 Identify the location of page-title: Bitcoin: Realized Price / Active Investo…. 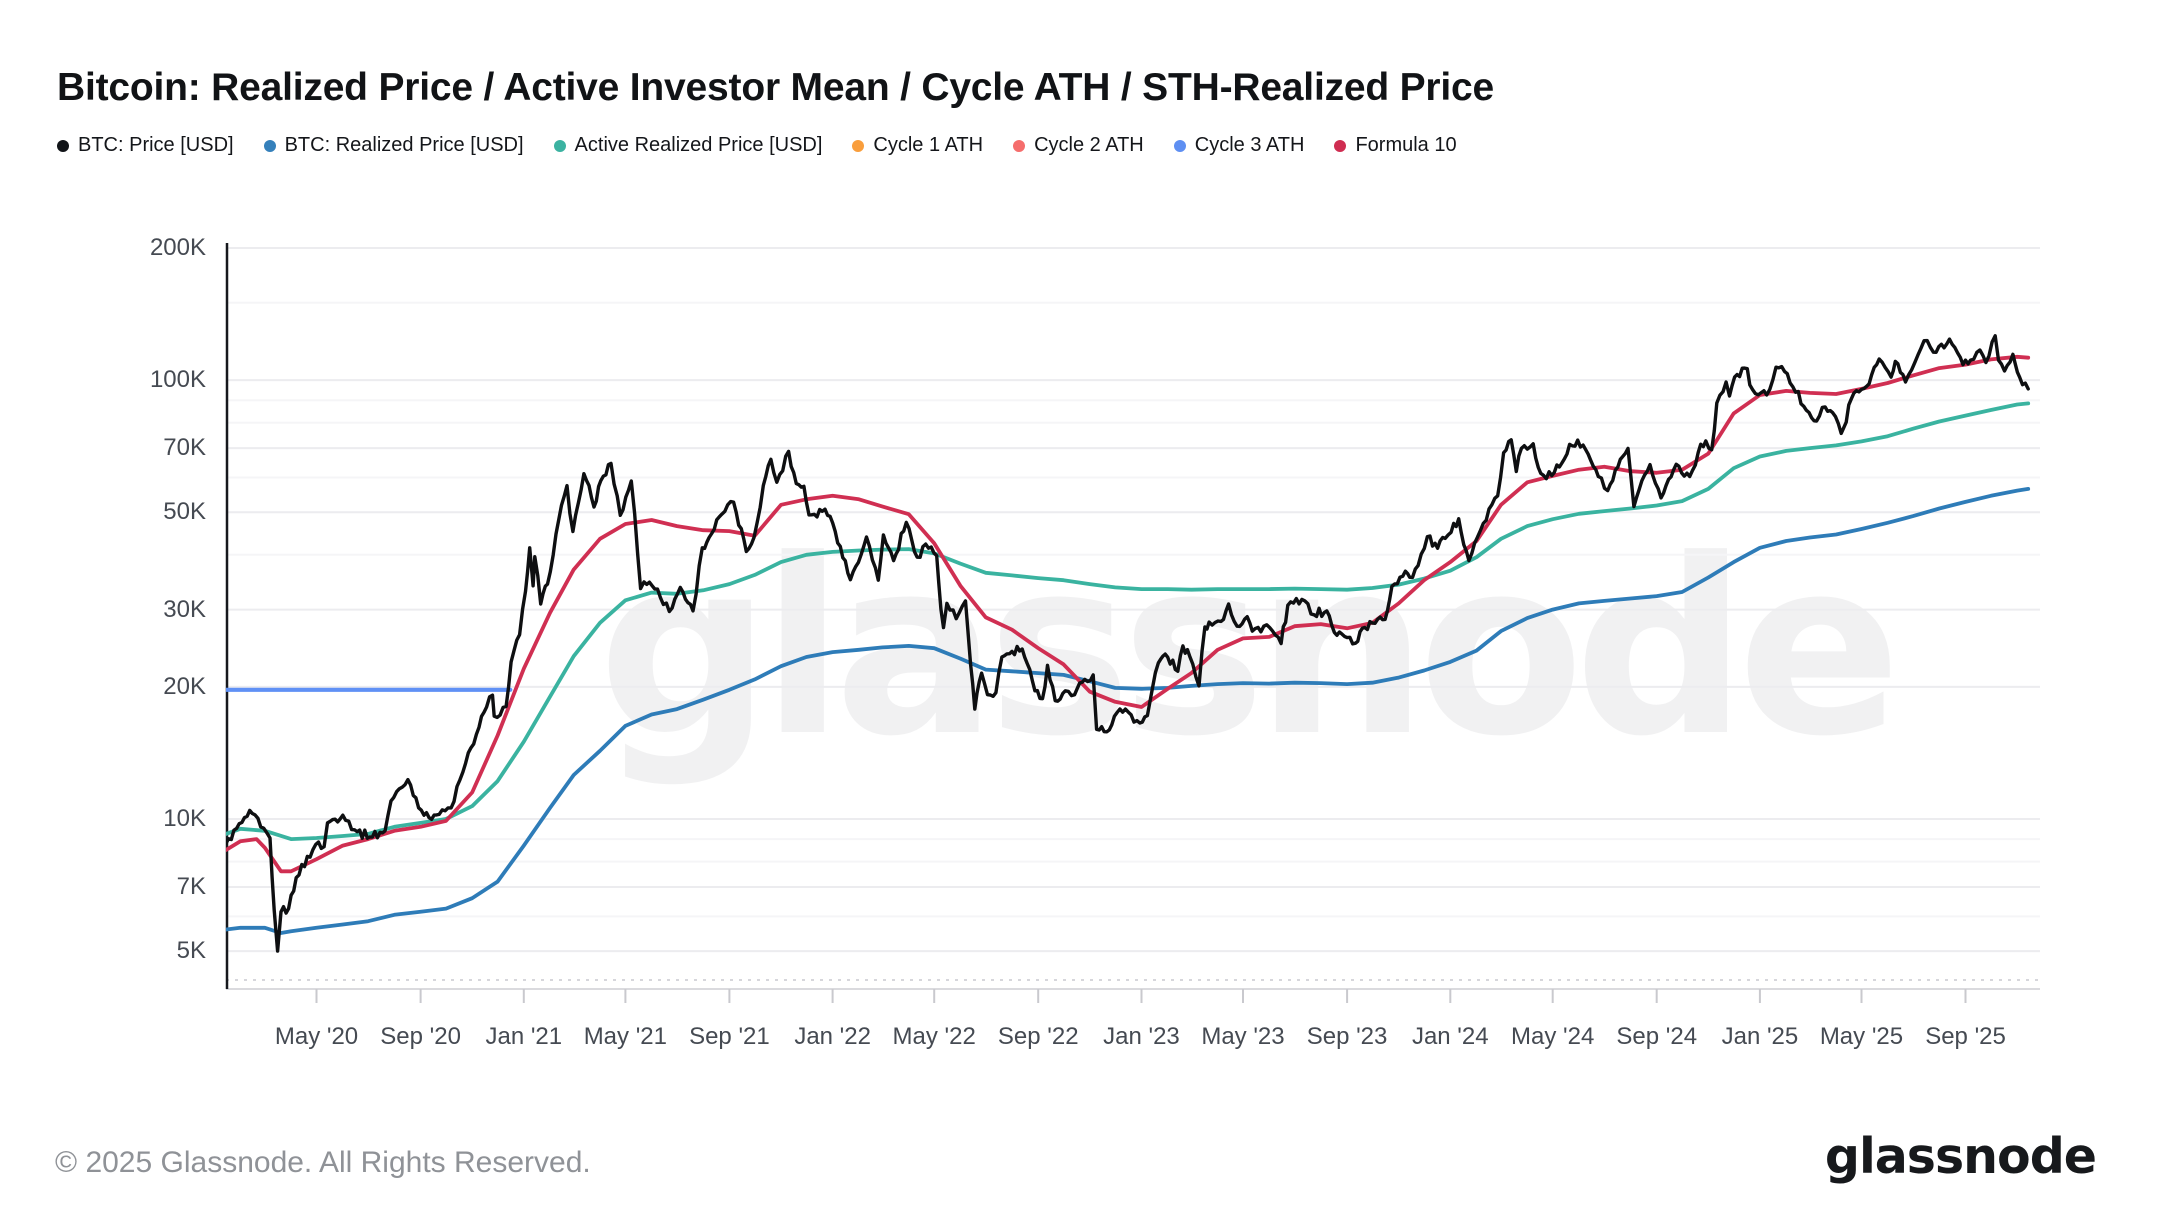
(776, 88).